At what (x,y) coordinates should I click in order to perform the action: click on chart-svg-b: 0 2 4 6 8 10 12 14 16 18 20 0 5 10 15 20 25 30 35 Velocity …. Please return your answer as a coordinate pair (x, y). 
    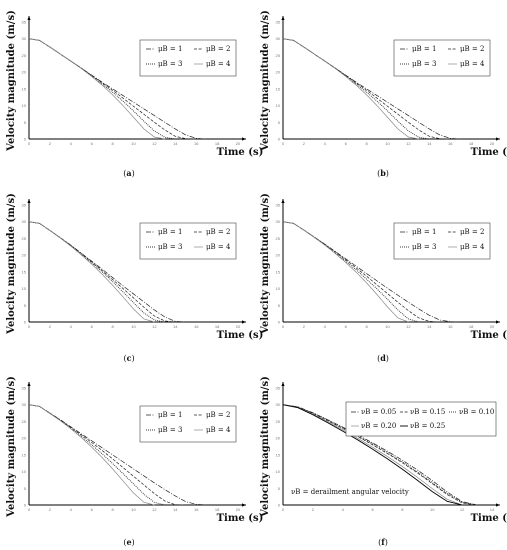
    Looking at the image, I should click on (383, 84).